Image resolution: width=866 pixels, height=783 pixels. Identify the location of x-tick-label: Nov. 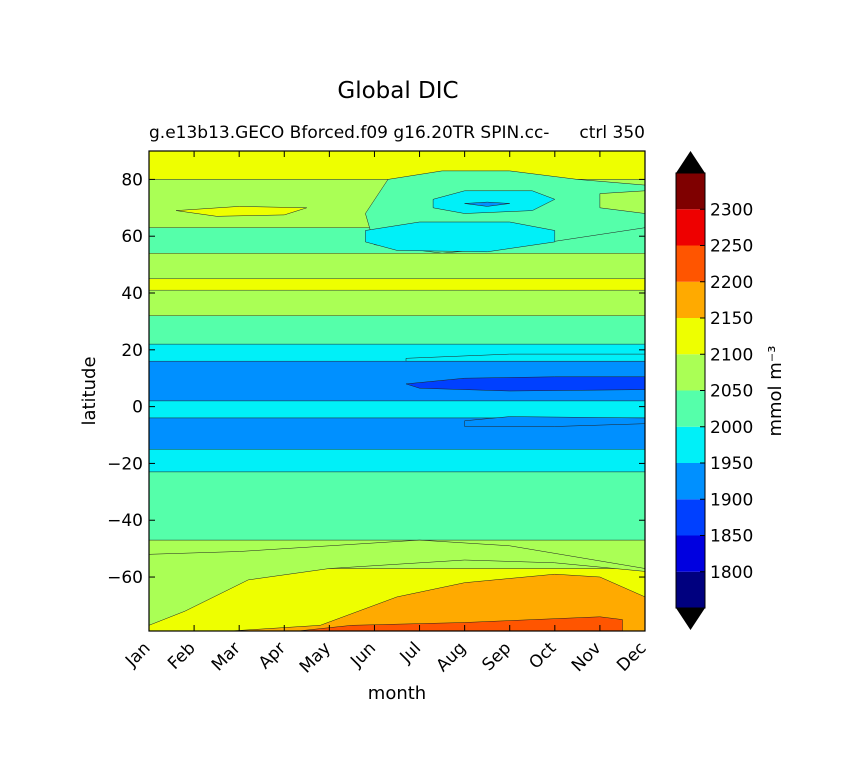
(587, 657).